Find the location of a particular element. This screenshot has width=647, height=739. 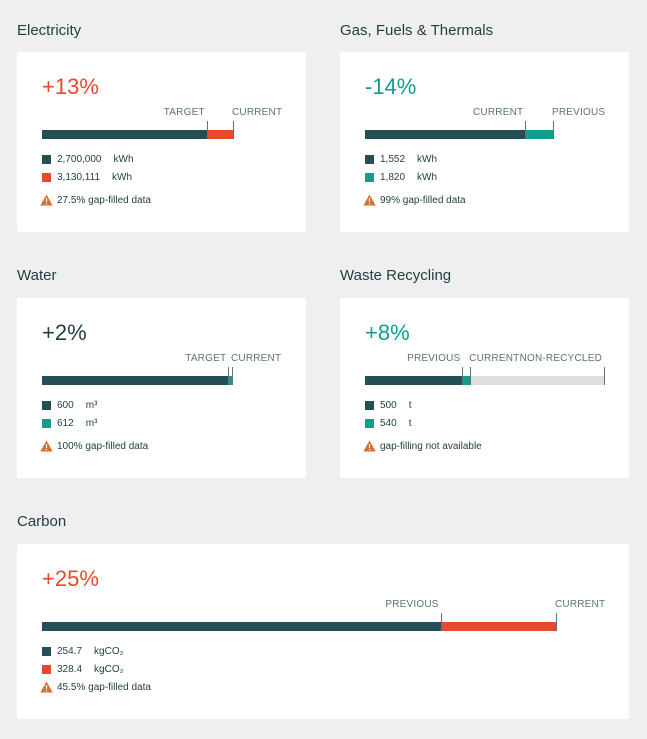

legend-item: 600 m³ is located at coordinates (69, 405).